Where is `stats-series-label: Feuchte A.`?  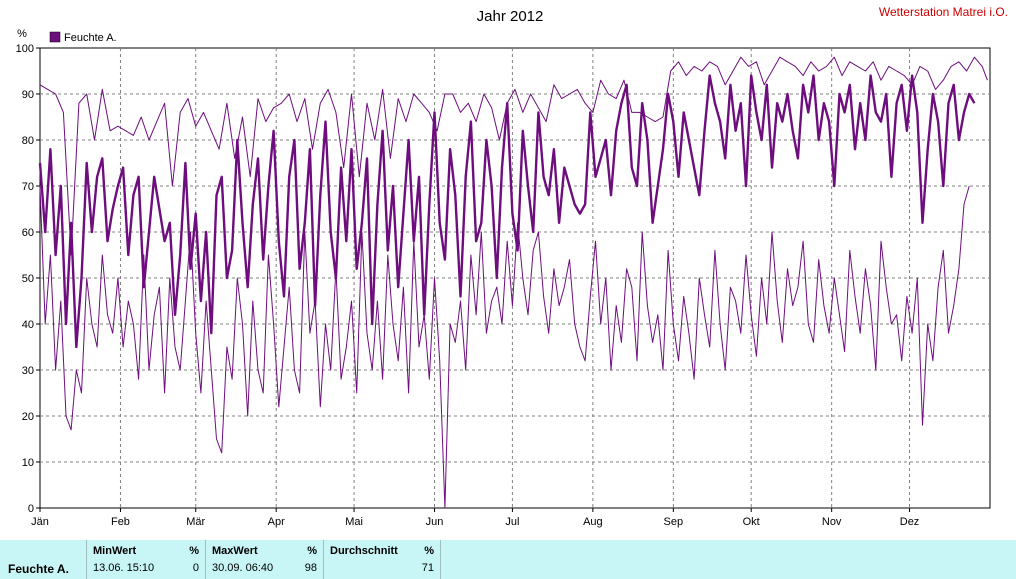
stats-series-label: Feuchte A. is located at coordinates (38, 569).